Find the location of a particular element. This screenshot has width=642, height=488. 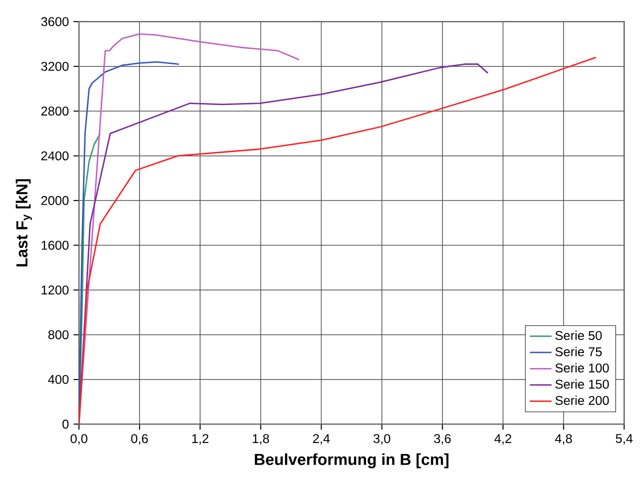

y-tick-label: 400 is located at coordinates (58, 379).